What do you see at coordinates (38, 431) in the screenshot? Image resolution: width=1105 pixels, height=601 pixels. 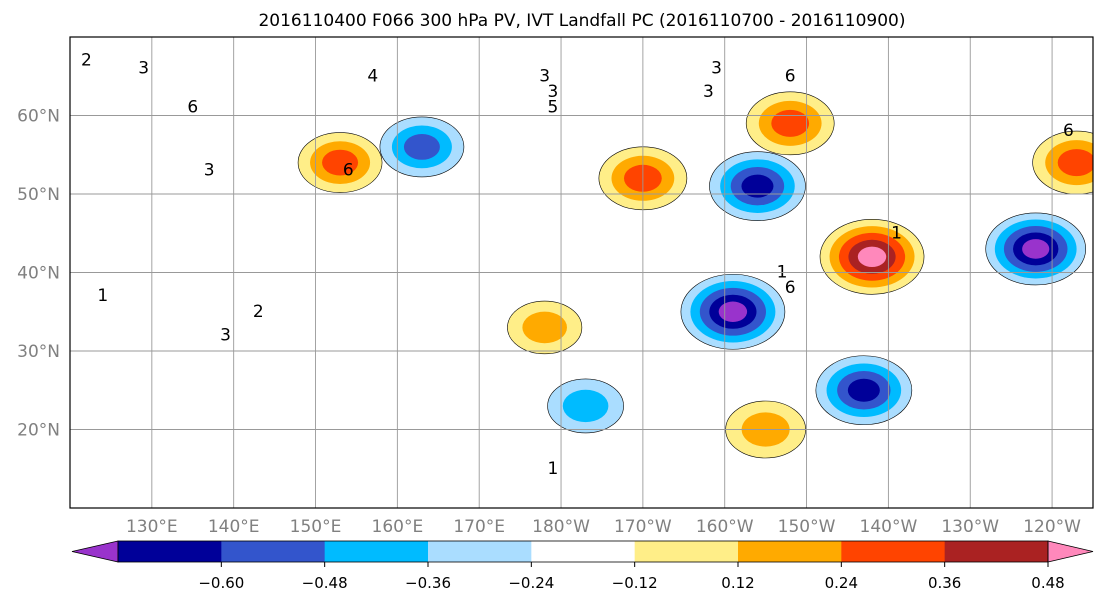 I see `lat-tick-label: 20°N` at bounding box center [38, 431].